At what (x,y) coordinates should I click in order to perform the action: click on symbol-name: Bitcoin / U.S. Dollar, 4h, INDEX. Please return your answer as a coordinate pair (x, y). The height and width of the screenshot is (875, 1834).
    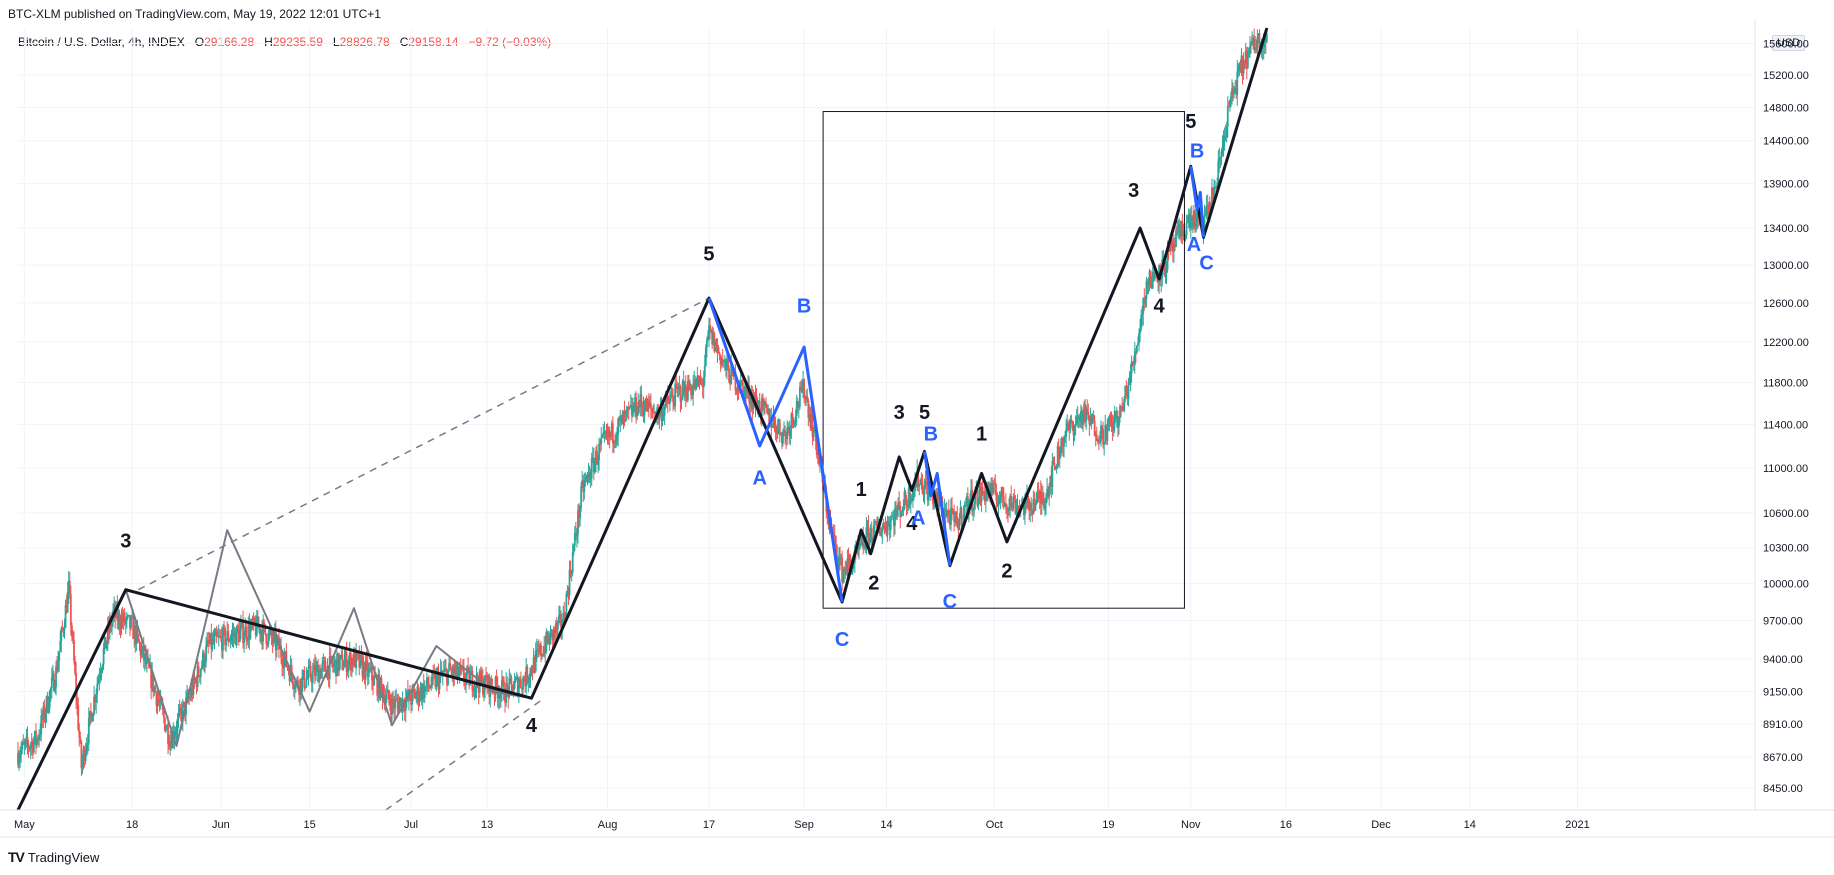
    Looking at the image, I should click on (101, 42).